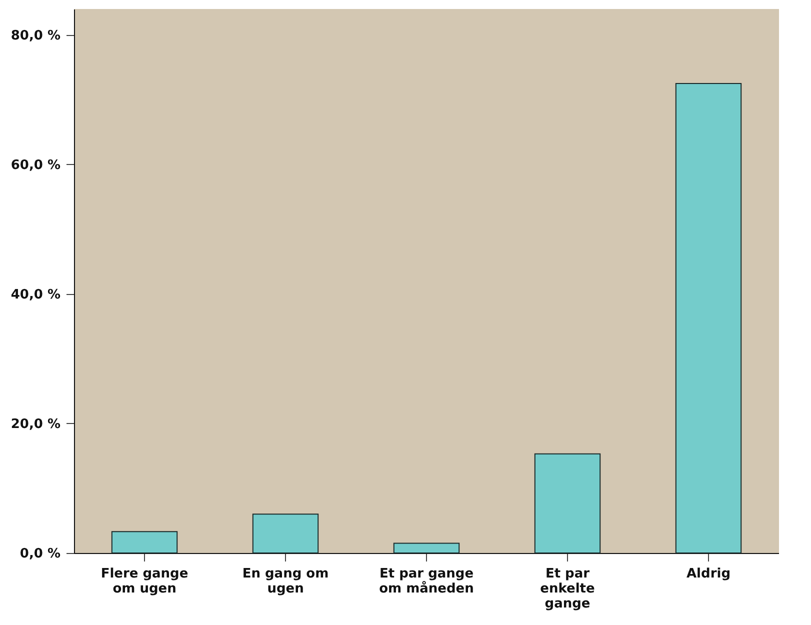 This screenshot has height=625, width=811. I want to click on y-tick-label: 0,0 %, so click(40, 554).